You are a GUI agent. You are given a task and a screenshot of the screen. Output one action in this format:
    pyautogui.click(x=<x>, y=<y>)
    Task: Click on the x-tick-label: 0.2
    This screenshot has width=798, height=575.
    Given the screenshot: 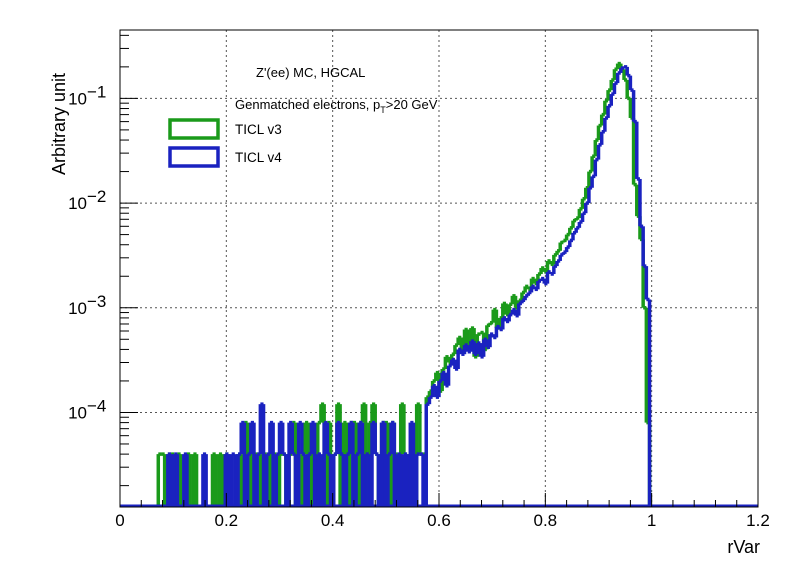 What is the action you would take?
    pyautogui.click(x=227, y=520)
    